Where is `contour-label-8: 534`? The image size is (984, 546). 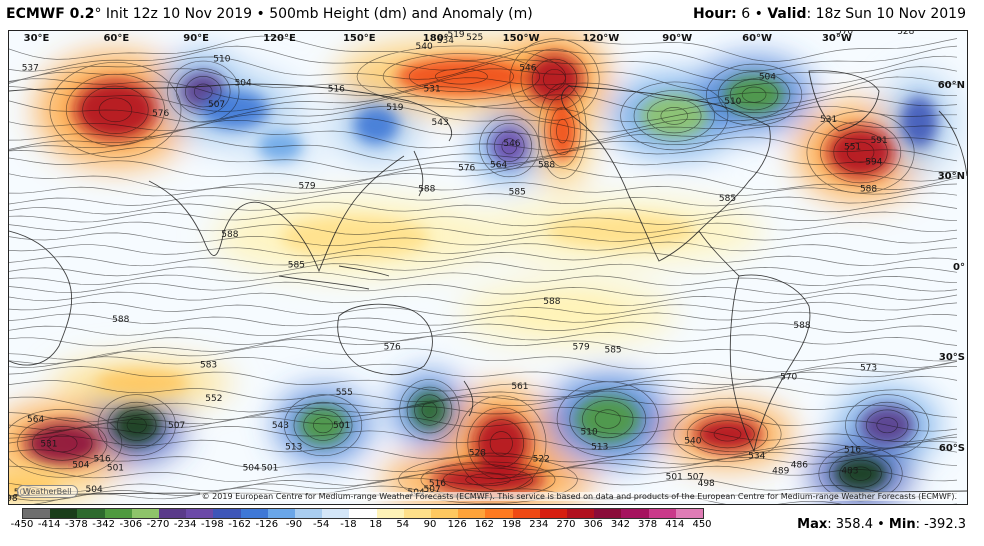
contour-label-8: 534 is located at coordinates (445, 41).